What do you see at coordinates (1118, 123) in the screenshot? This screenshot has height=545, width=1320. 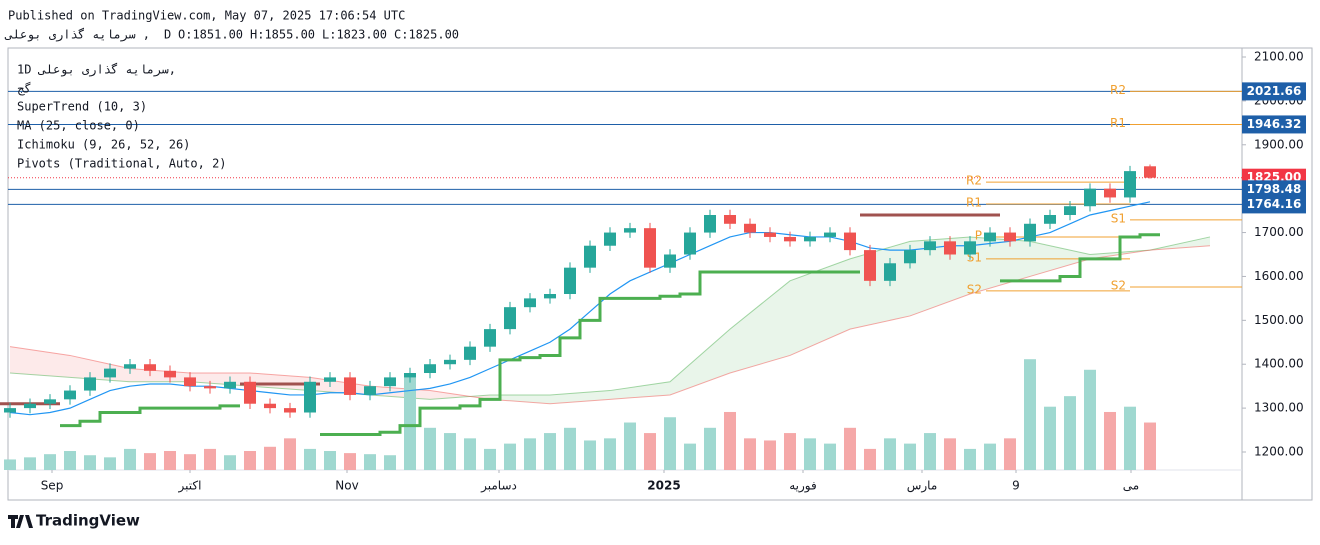 I see `pivot-label: R1` at bounding box center [1118, 123].